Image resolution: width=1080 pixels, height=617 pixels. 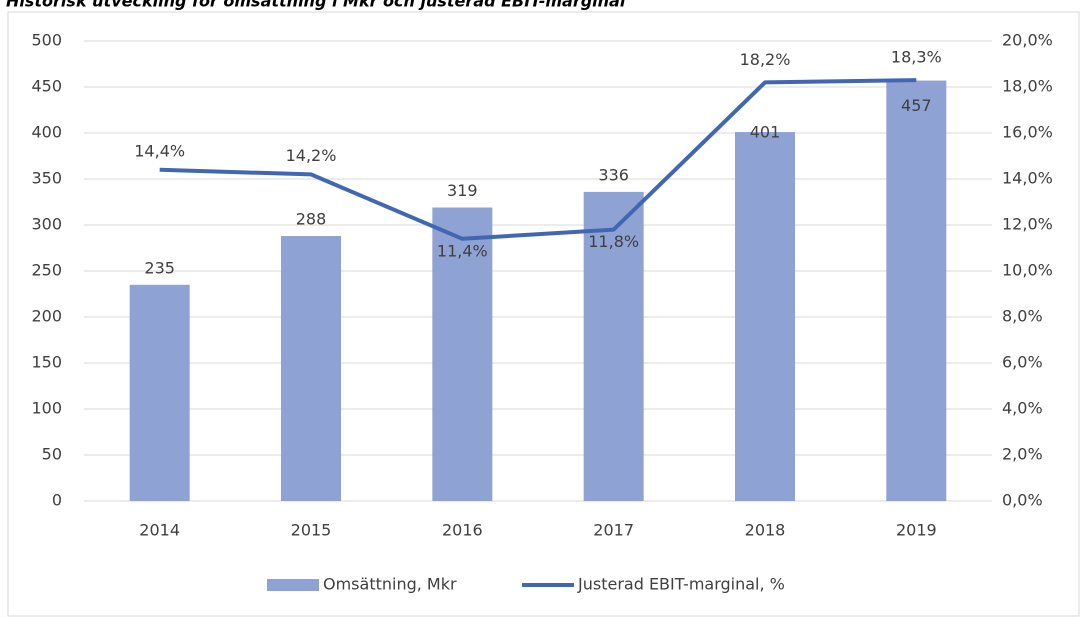 What do you see at coordinates (1027, 86) in the screenshot?
I see `y2-tick-label: 18,0%` at bounding box center [1027, 86].